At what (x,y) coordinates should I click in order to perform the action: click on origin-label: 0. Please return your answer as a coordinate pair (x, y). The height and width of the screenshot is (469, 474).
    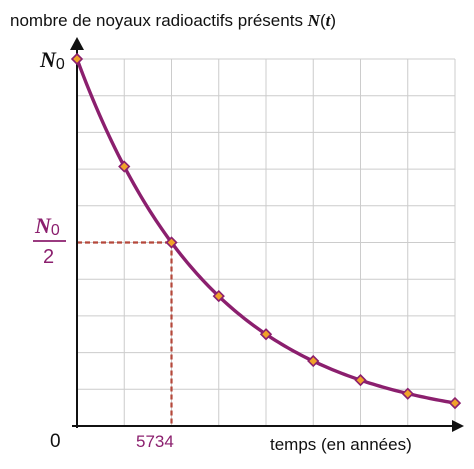
    Looking at the image, I should click on (55, 441).